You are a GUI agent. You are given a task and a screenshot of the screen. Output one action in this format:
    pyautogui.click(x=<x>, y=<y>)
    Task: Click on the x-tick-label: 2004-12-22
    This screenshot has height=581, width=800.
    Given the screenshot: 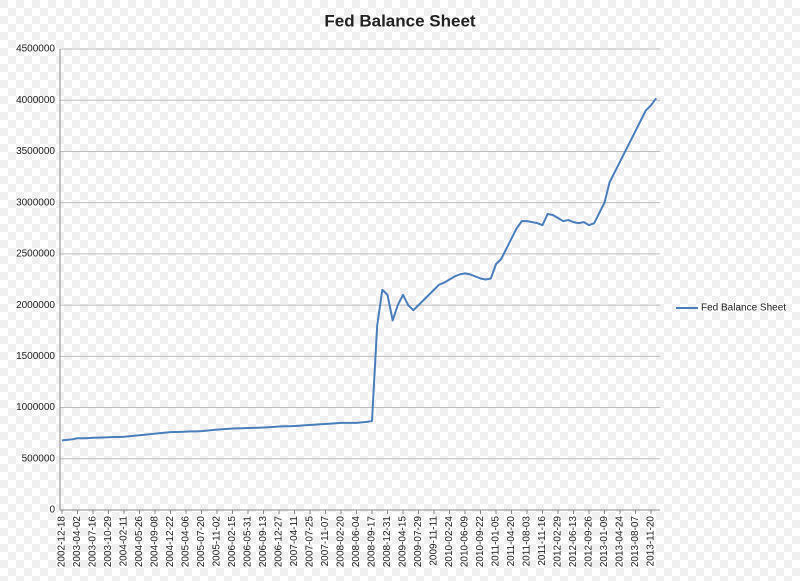 What is the action you would take?
    pyautogui.click(x=170, y=542)
    